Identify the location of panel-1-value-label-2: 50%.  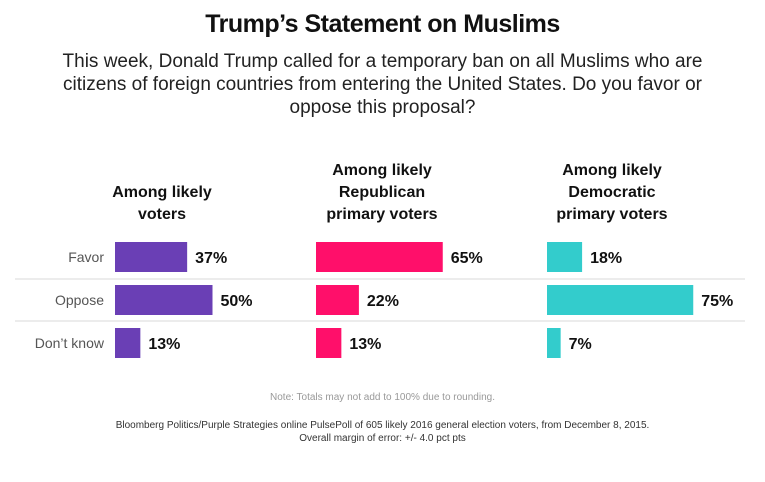
(237, 301).